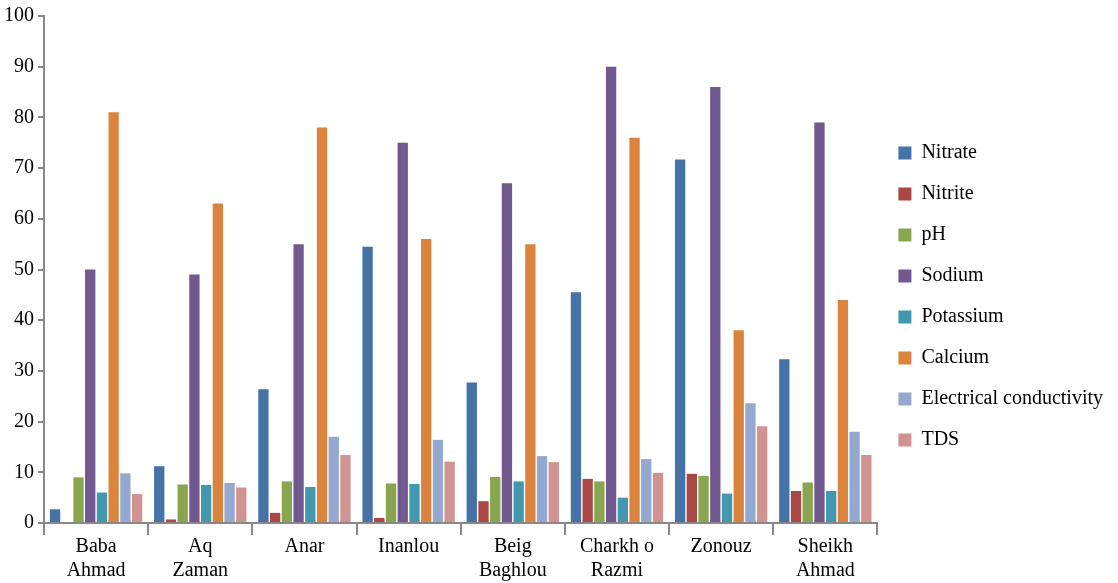 This screenshot has width=1118, height=583. Describe the element at coordinates (953, 274) in the screenshot. I see `legend-label: Sodium` at that location.